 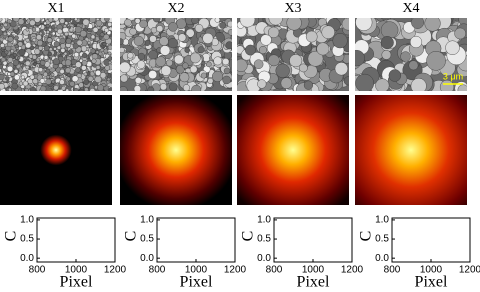 I want to click on y-axis-label: C, so click(x=131, y=236).